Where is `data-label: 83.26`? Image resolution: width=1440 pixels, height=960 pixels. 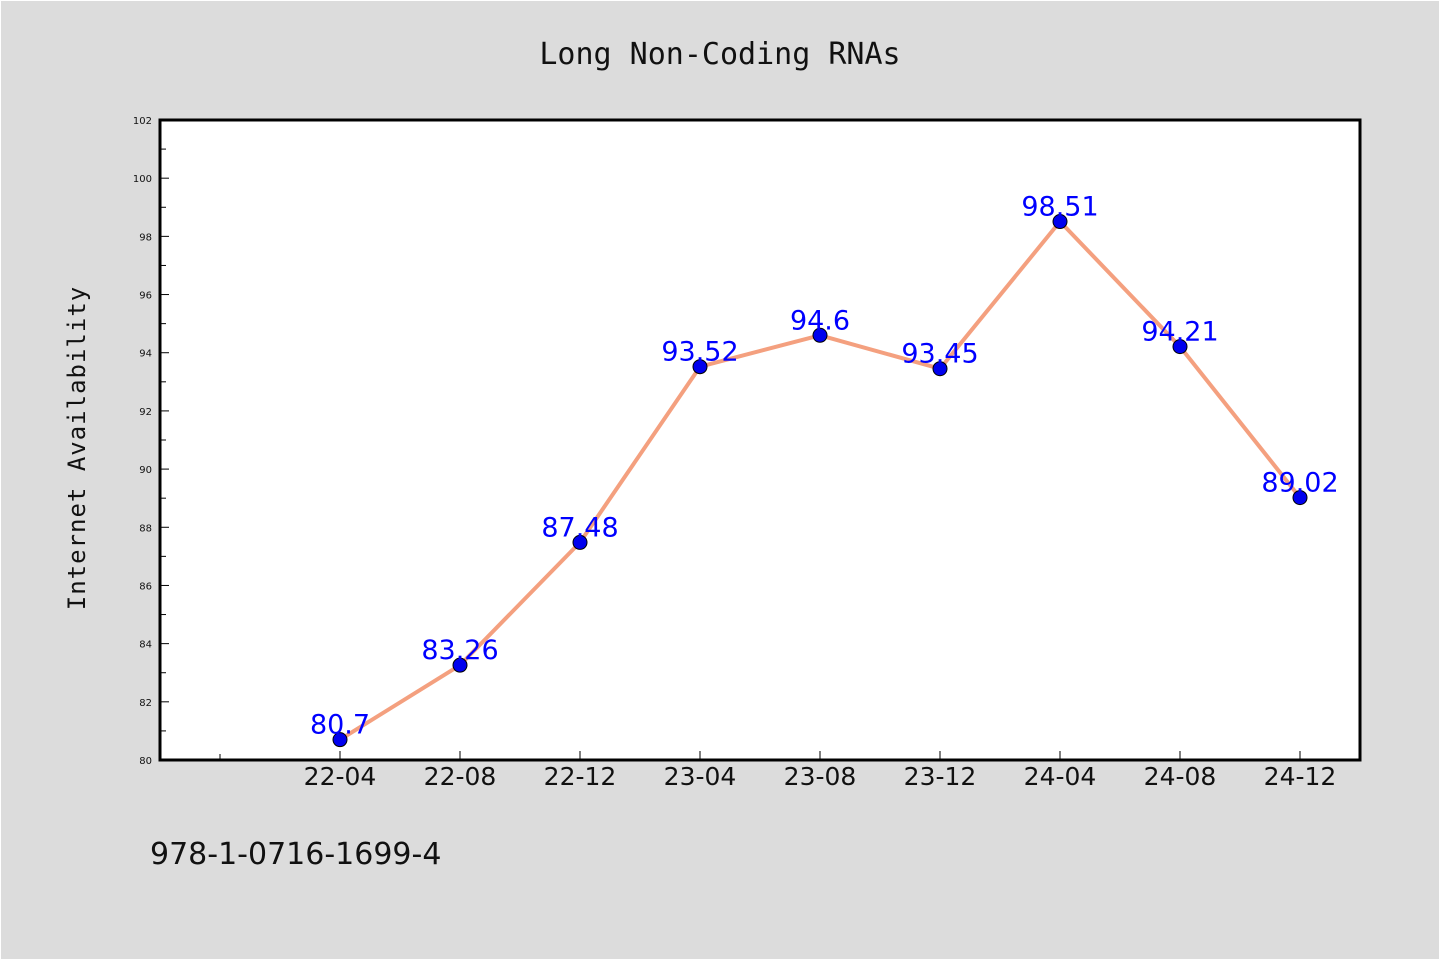 data-label: 83.26 is located at coordinates (459, 650).